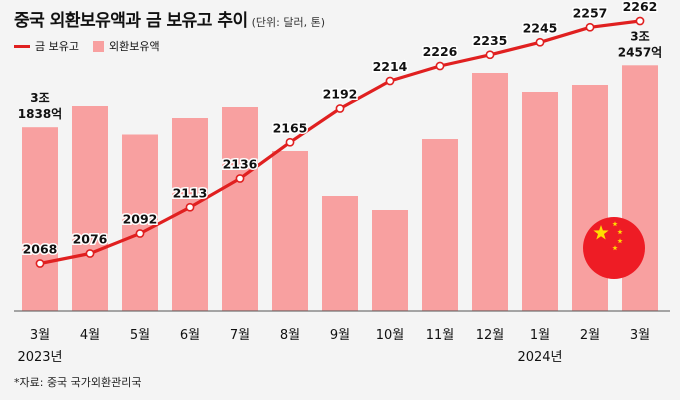 This screenshot has height=400, width=680. I want to click on legend-line-label: 금 보유고, so click(57, 46).